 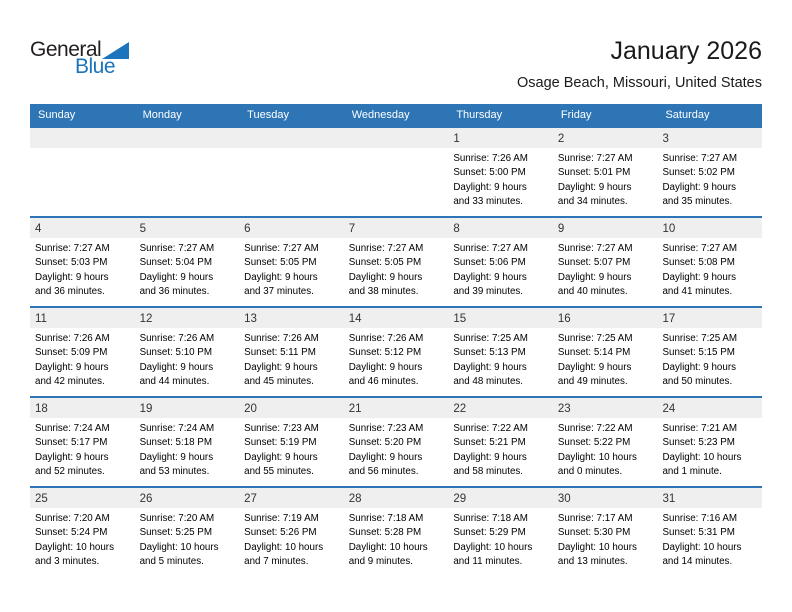 I want to click on day-number: 1, so click(x=500, y=138).